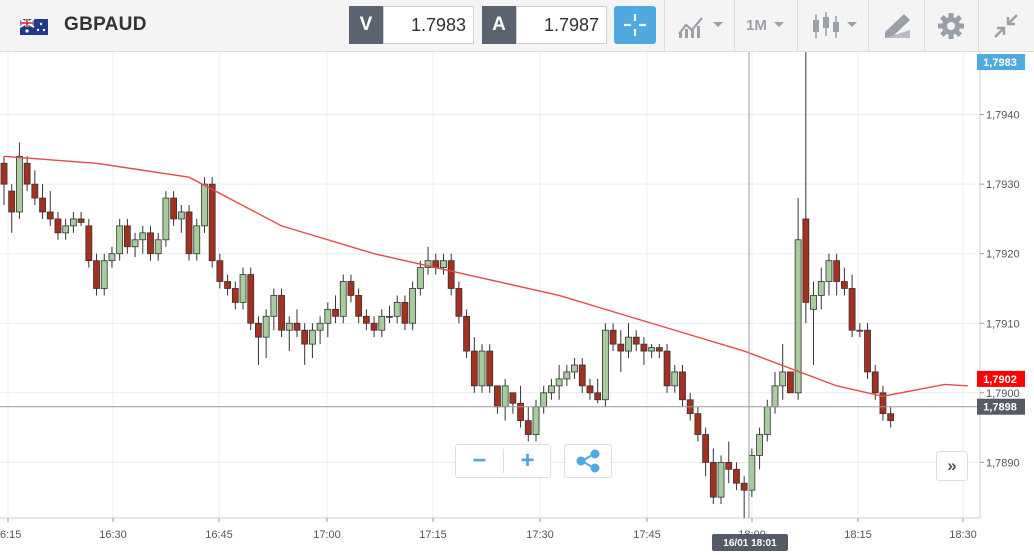  What do you see at coordinates (540, 535) in the screenshot?
I see `x-tick-label: 17:30` at bounding box center [540, 535].